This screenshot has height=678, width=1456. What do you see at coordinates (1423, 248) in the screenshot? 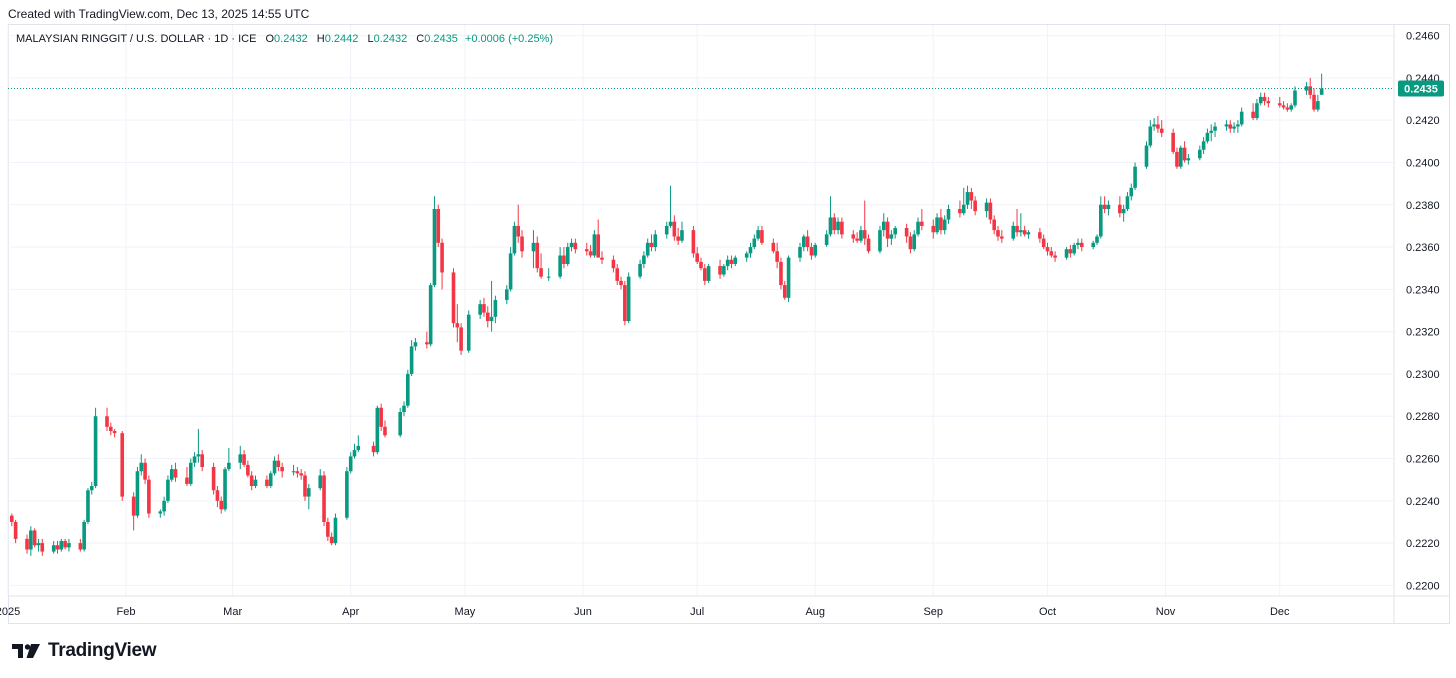
I see `y-tick-label: 0.2360` at bounding box center [1423, 248].